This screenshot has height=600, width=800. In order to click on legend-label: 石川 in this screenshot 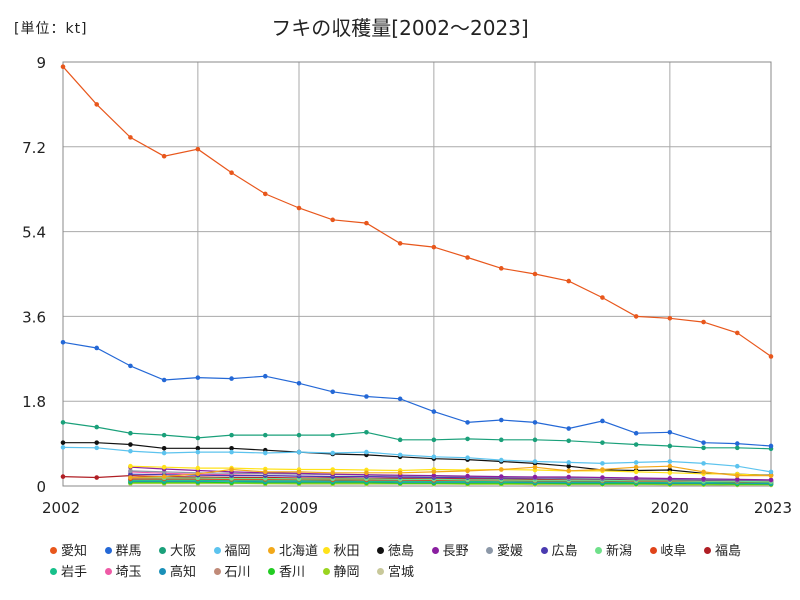, I will do `click(237, 572)`.